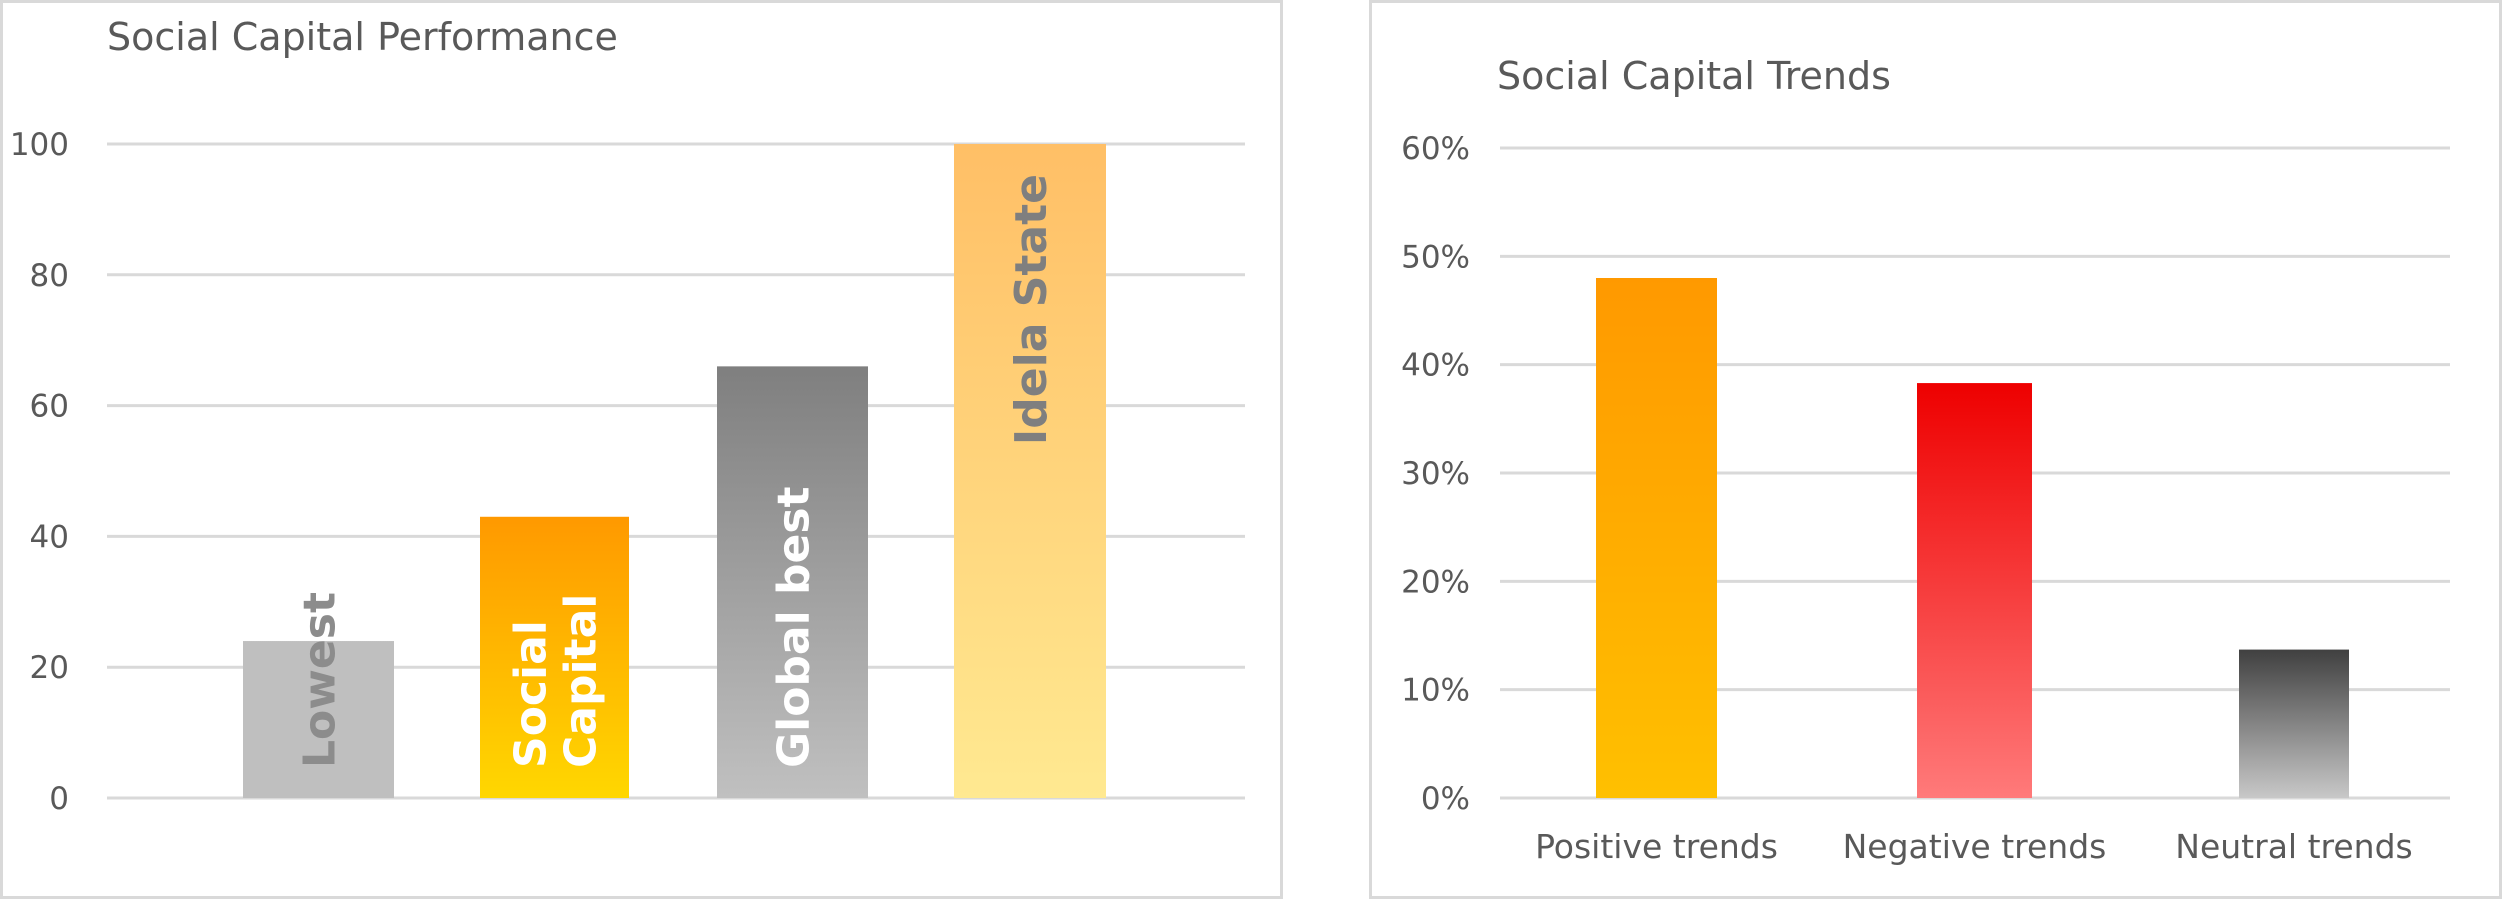  Describe the element at coordinates (1656, 538) in the screenshot. I see `bar-positive-trends` at that location.